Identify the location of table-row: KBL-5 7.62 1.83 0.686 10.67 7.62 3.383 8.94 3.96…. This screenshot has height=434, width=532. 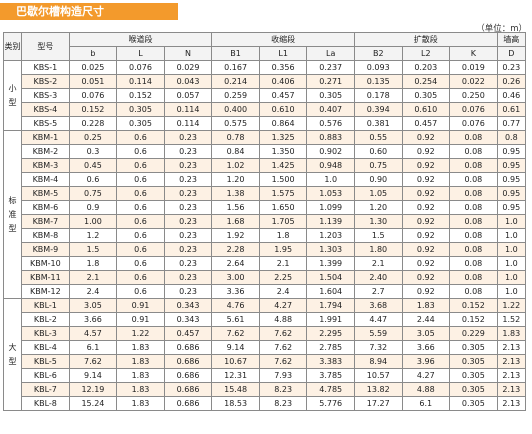
(265, 361).